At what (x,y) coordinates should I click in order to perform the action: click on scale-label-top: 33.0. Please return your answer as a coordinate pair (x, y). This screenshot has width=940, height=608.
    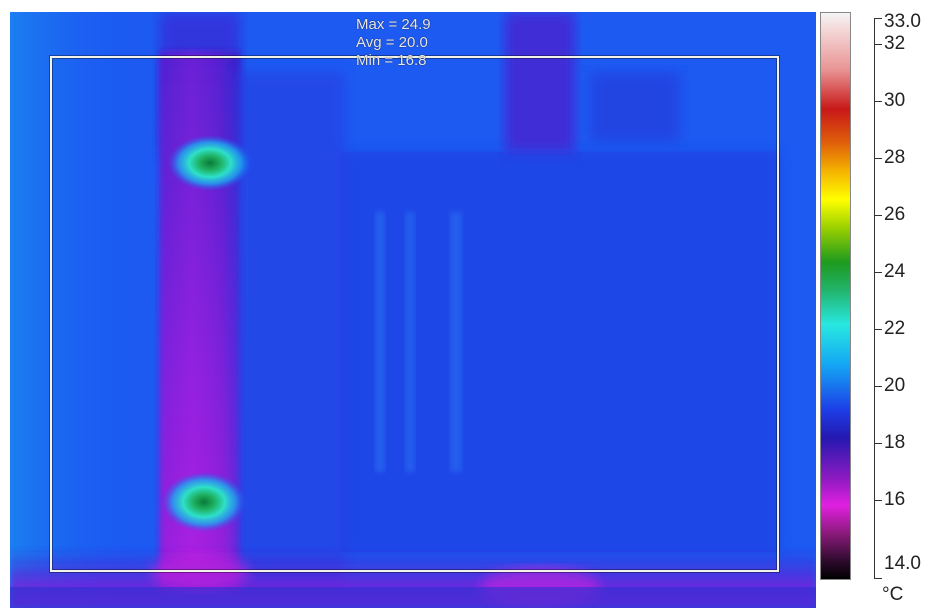
    Looking at the image, I should click on (902, 21).